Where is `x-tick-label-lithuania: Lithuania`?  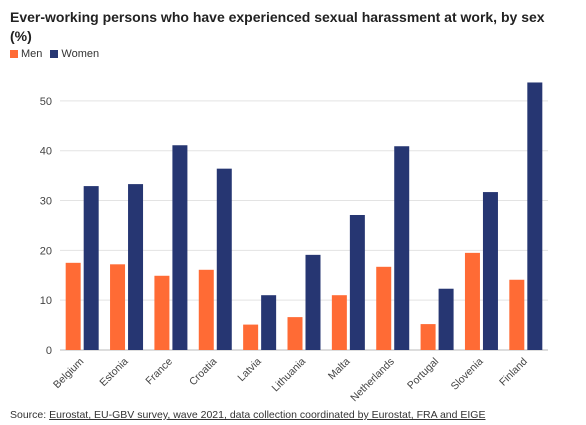
x-tick-label-lithuania: Lithuania is located at coordinates (288, 375).